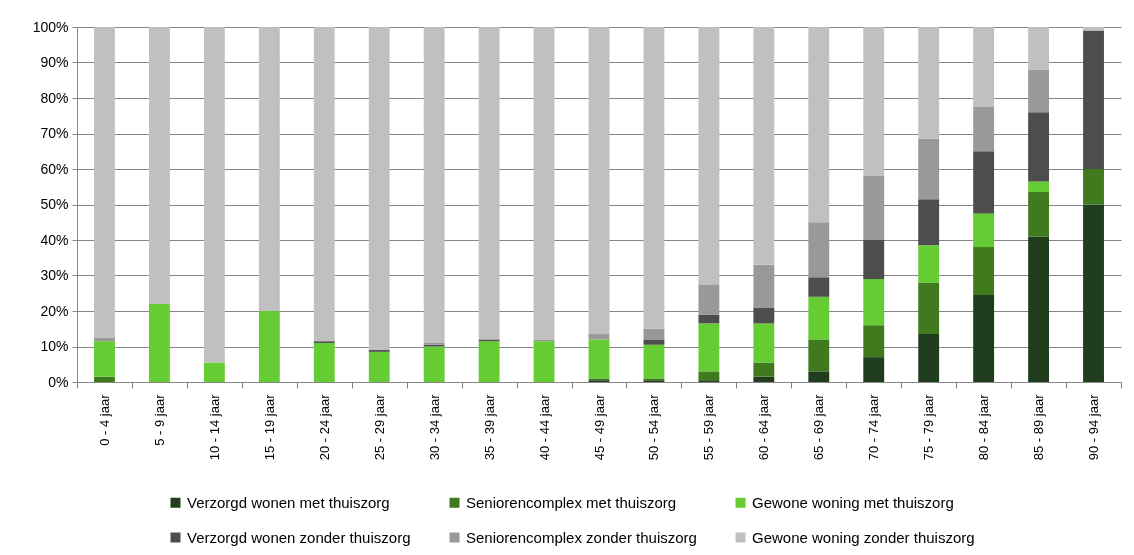 The width and height of the screenshot is (1134, 555). I want to click on x-tick-label: 0 - 4 jaar, so click(104, 419).